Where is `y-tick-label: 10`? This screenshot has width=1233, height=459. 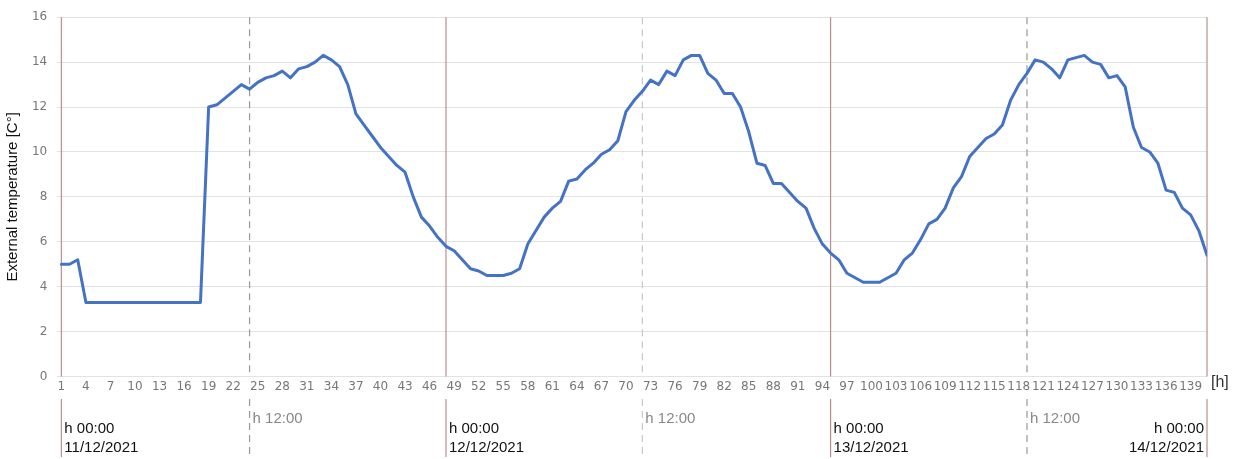 y-tick-label: 10 is located at coordinates (39, 151).